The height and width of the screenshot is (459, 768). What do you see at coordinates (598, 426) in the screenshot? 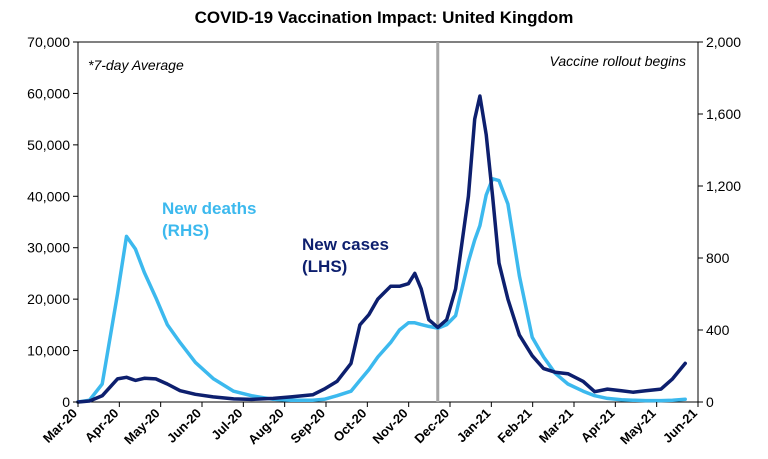
I see `x-tick-label: Apr-21` at bounding box center [598, 426].